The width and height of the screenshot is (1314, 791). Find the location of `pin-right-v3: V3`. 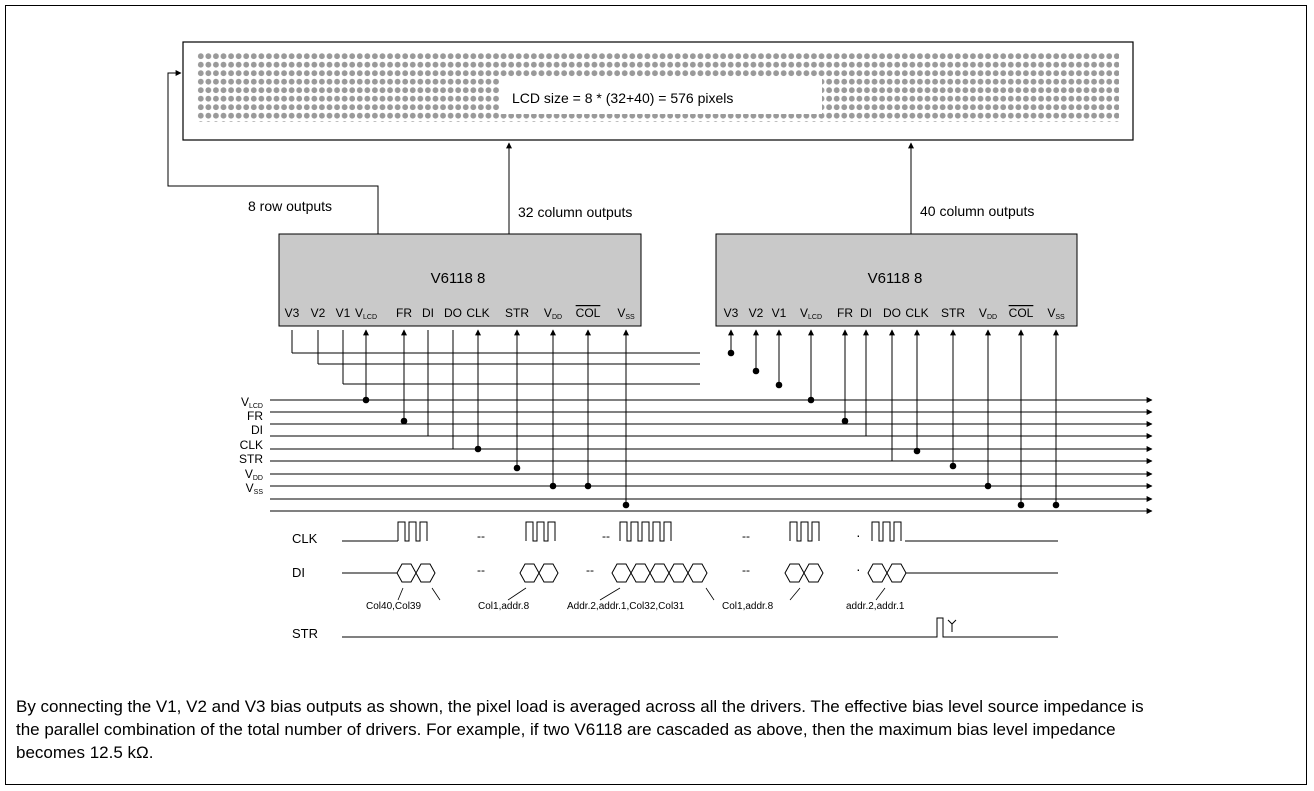

pin-right-v3: V3 is located at coordinates (731, 313).